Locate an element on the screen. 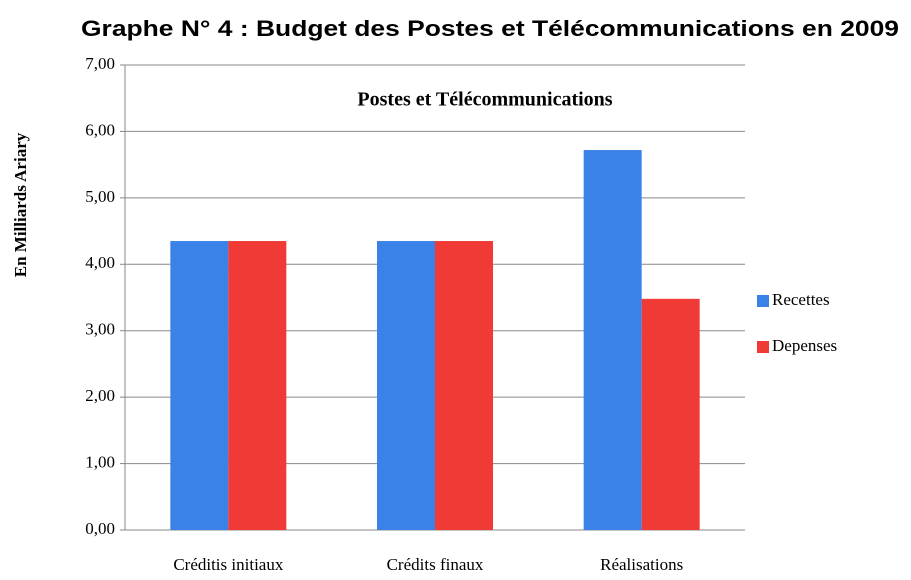 The width and height of the screenshot is (911, 580). chart-subtitle: Postes et Télécommunications is located at coordinates (484, 100).